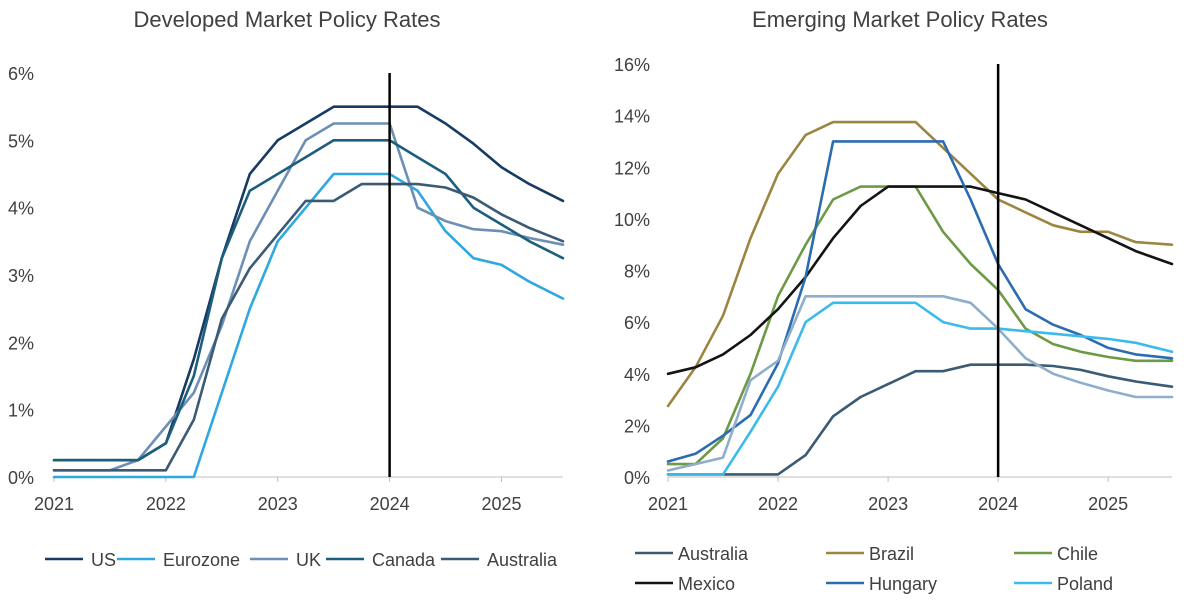 The height and width of the screenshot is (600, 1200). Describe the element at coordinates (637, 375) in the screenshot. I see `emerging-y-tick-label: 4%` at that location.